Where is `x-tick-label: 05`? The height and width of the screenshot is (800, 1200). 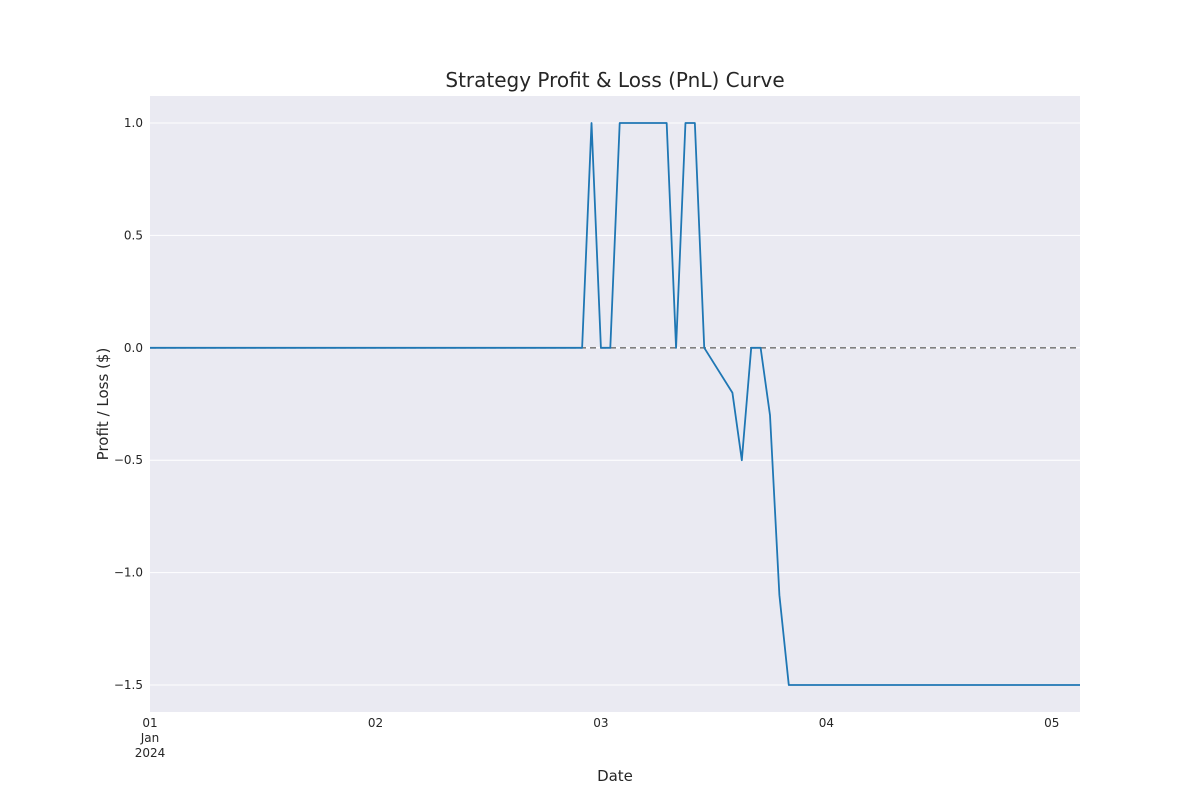 x-tick-label: 05 is located at coordinates (1051, 723).